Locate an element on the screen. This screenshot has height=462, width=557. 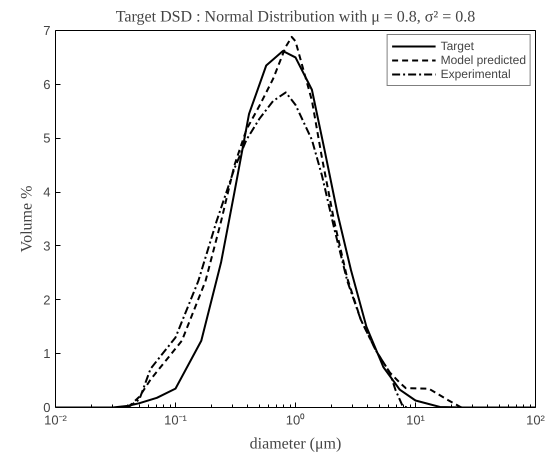
y-tick-label: 7 is located at coordinates (47, 30).